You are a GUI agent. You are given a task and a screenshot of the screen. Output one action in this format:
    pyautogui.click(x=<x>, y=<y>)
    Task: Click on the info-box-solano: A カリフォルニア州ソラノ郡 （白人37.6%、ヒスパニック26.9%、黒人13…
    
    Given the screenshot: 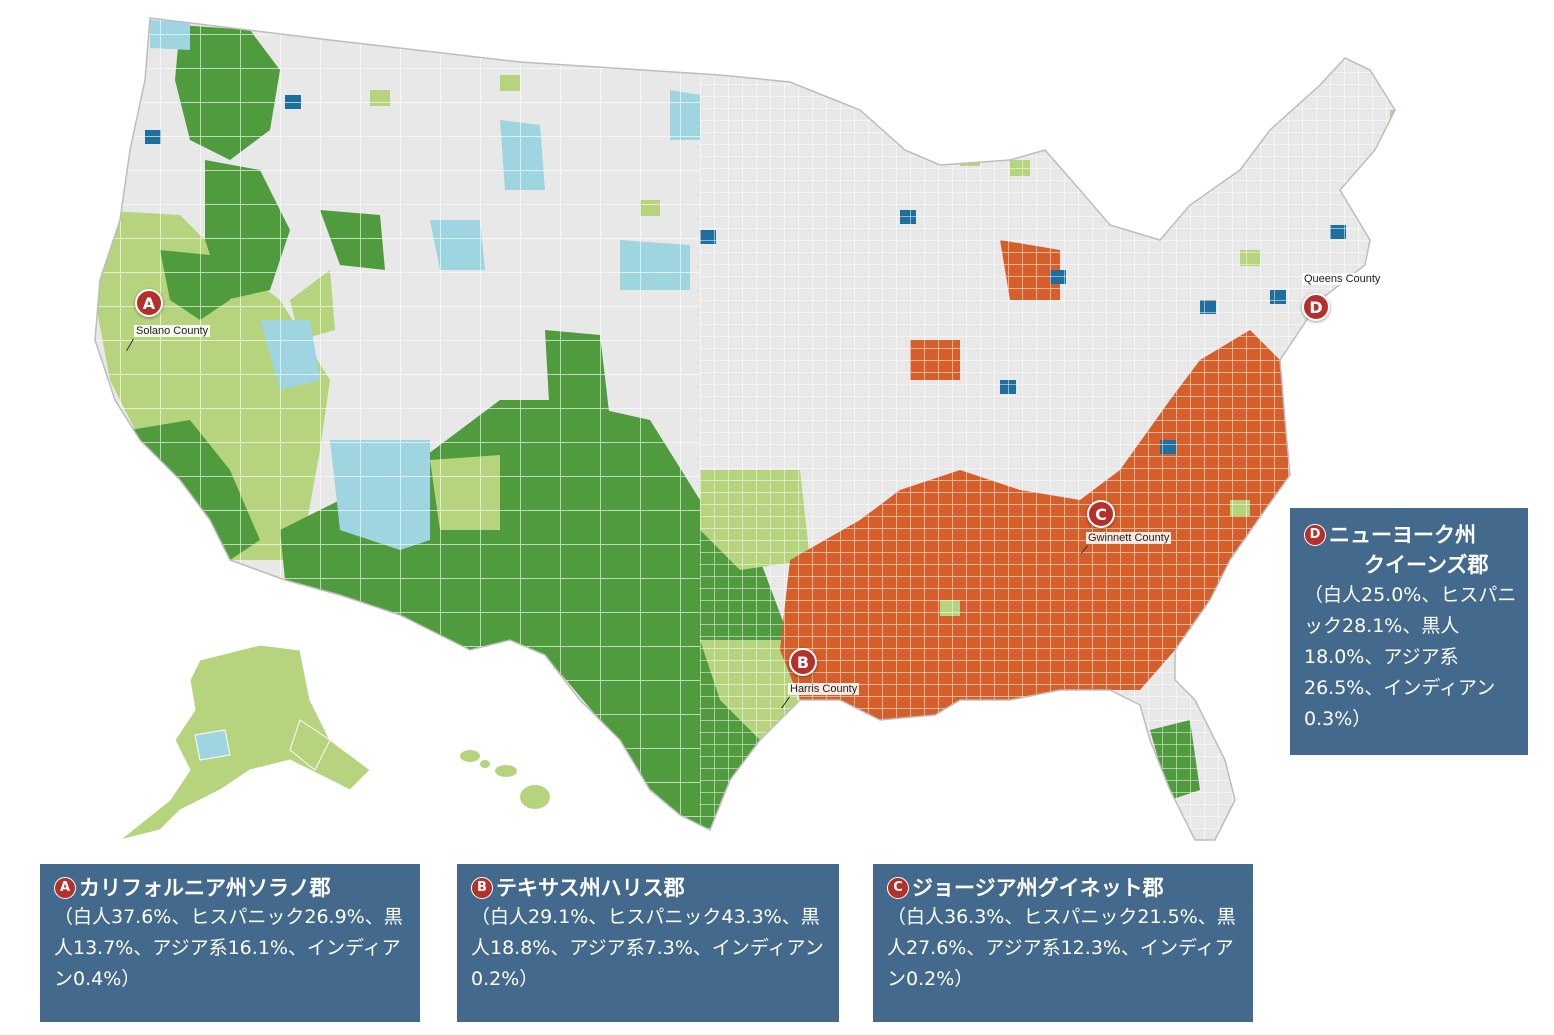 What is the action you would take?
    pyautogui.click(x=230, y=943)
    